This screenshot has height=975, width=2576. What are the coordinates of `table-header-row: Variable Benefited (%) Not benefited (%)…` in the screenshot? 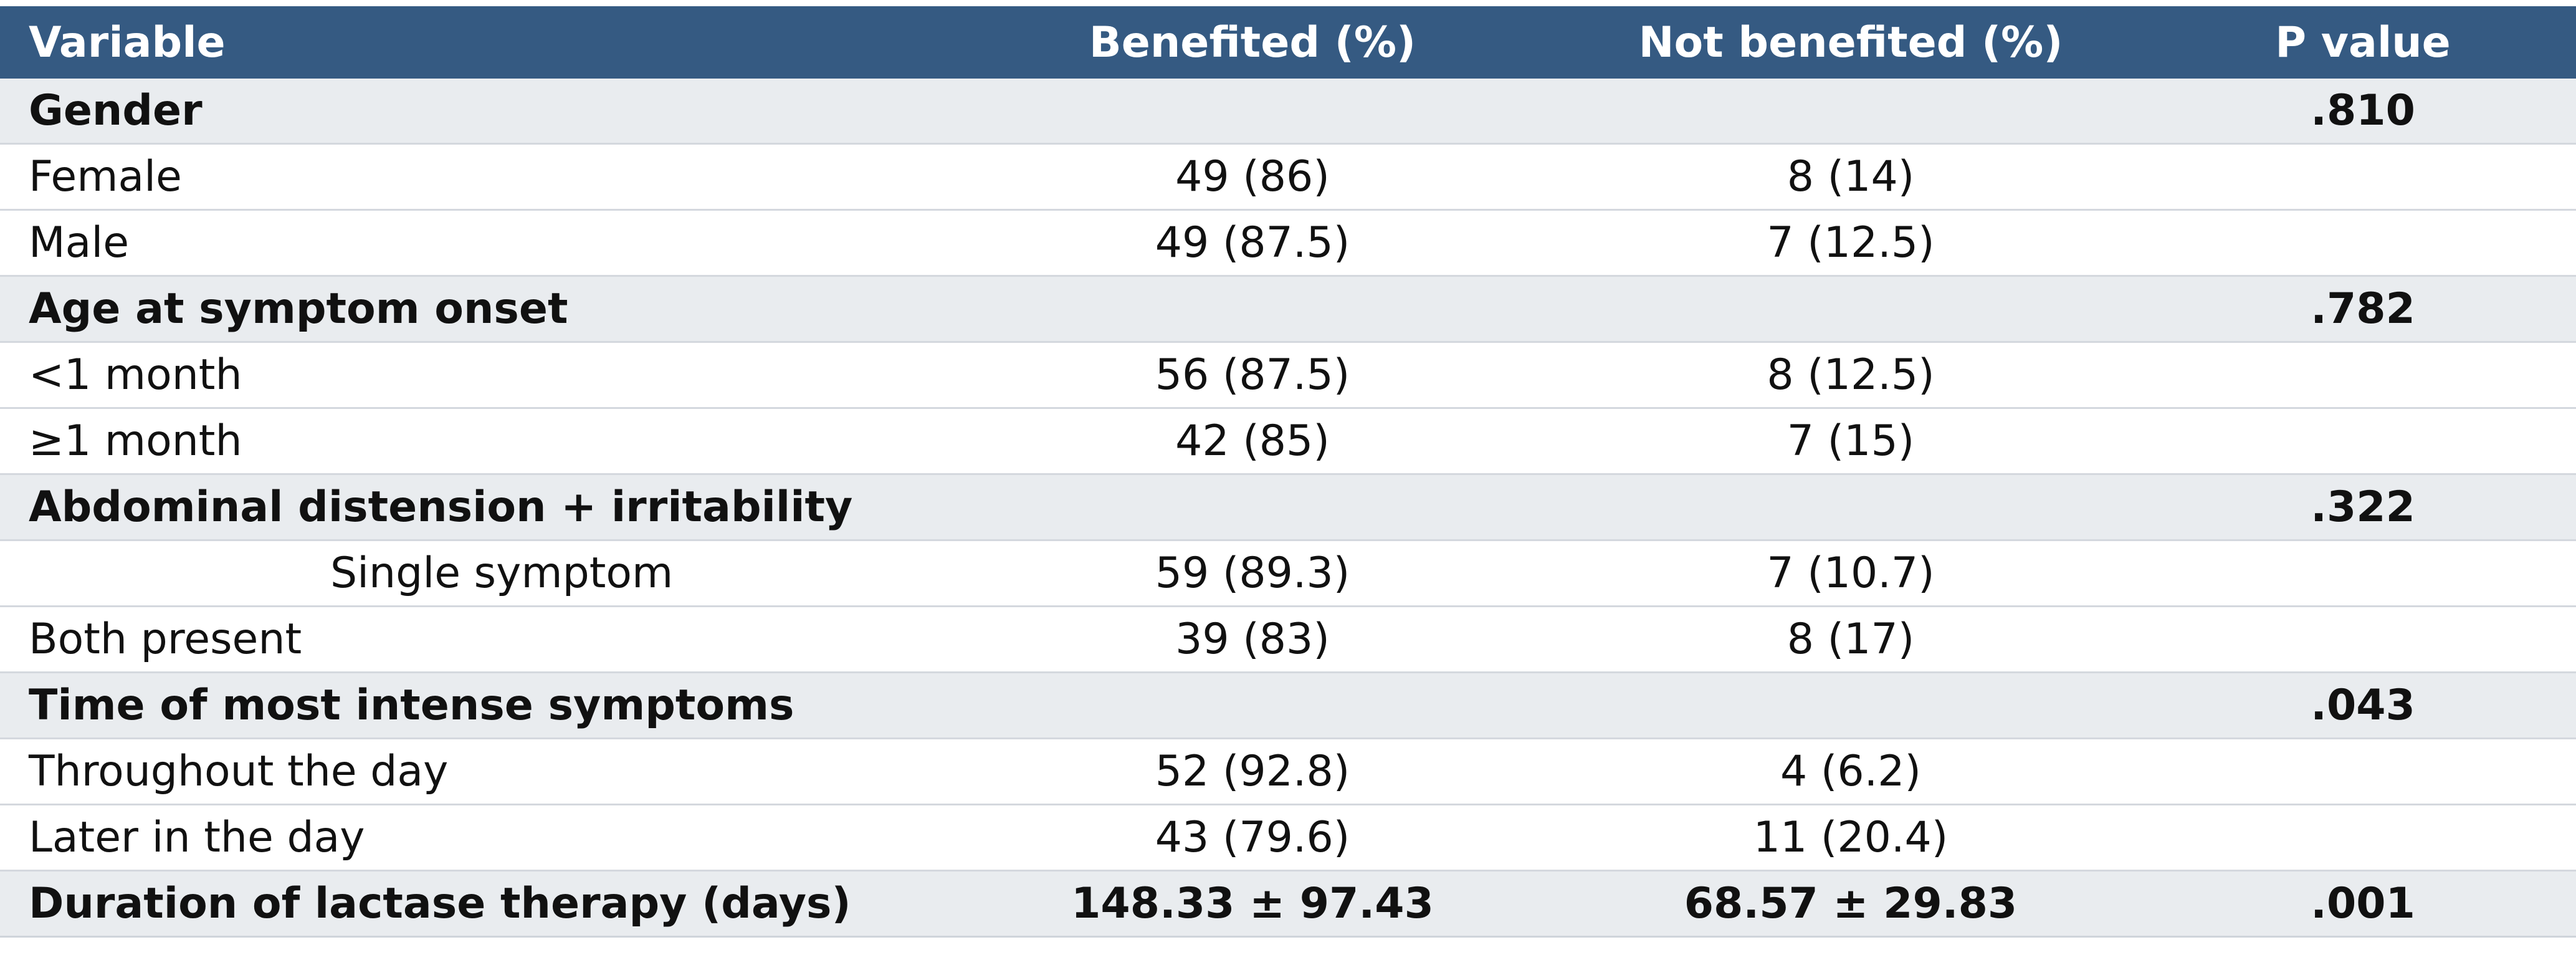 It's located at (1288, 42).